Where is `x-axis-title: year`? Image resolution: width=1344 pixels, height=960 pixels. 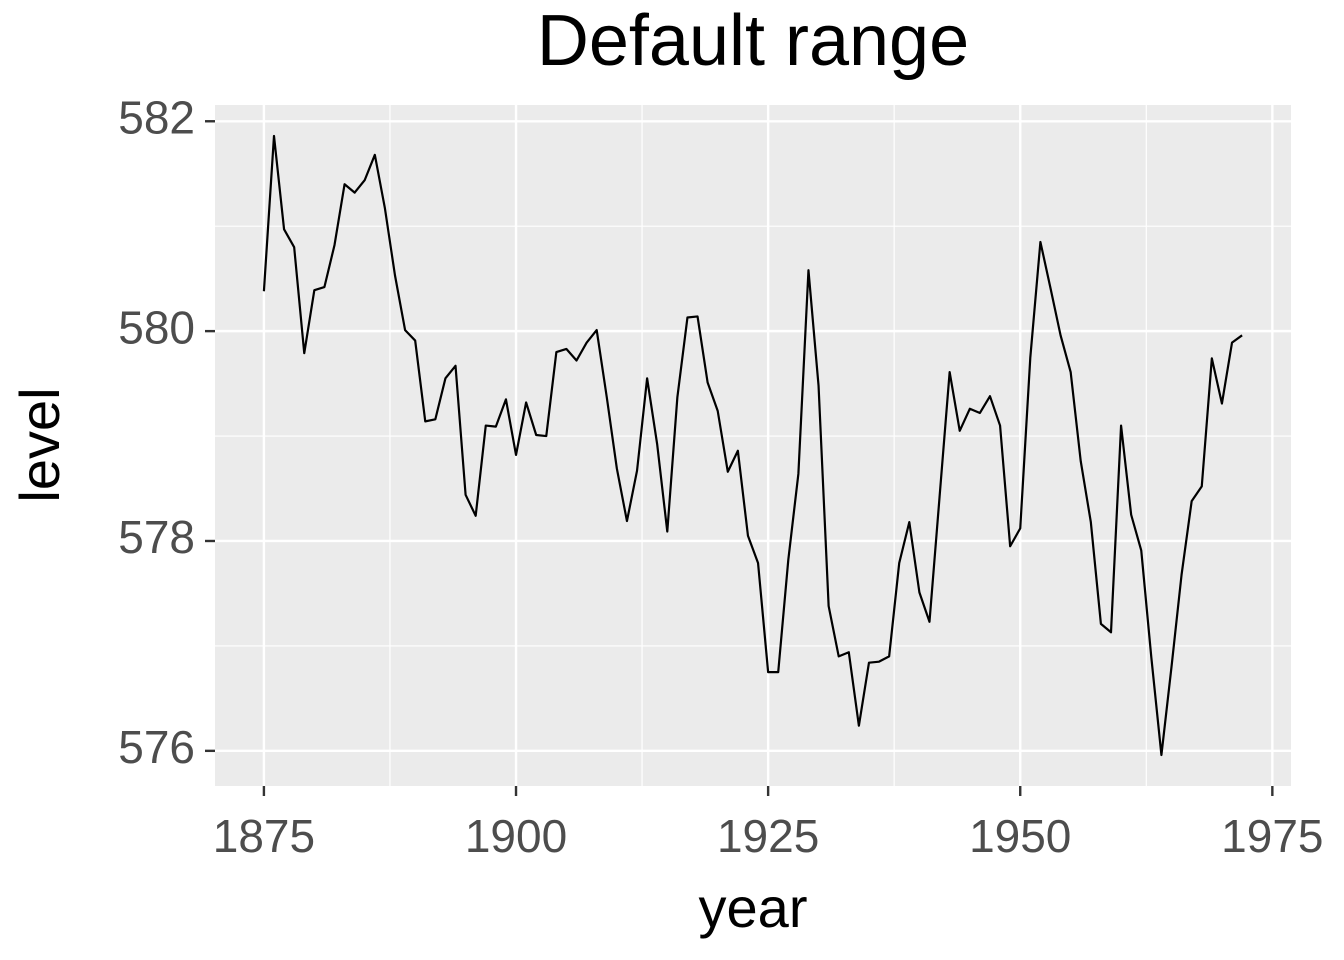 x-axis-title: year is located at coordinates (753, 907).